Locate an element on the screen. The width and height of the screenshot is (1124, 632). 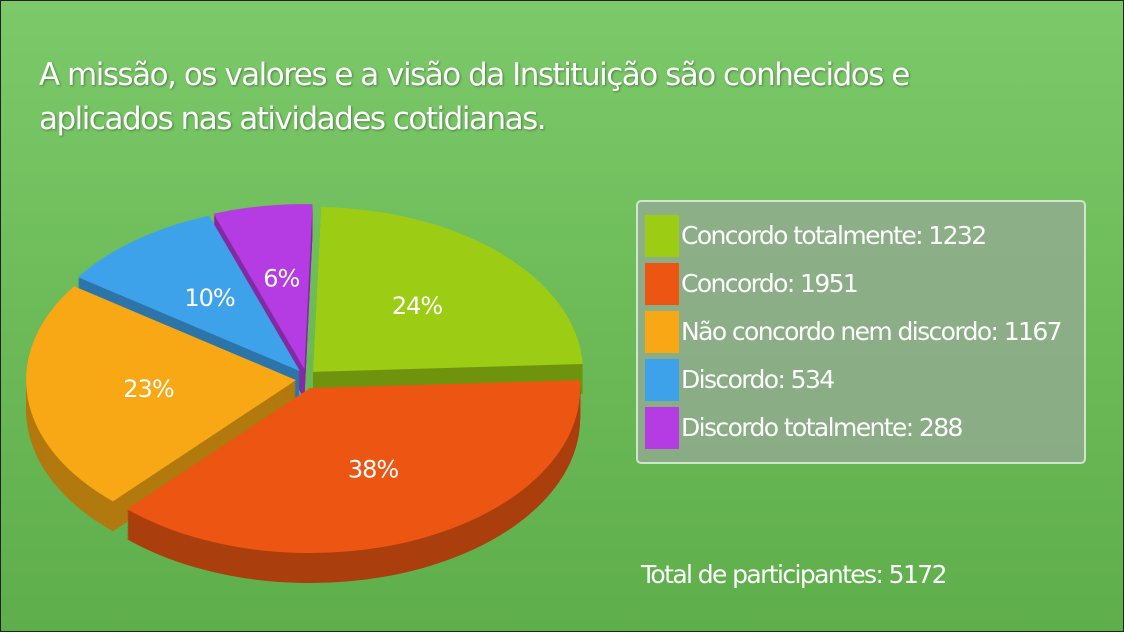
legend-label: Concordo totalmente: 1232 is located at coordinates (833, 235).